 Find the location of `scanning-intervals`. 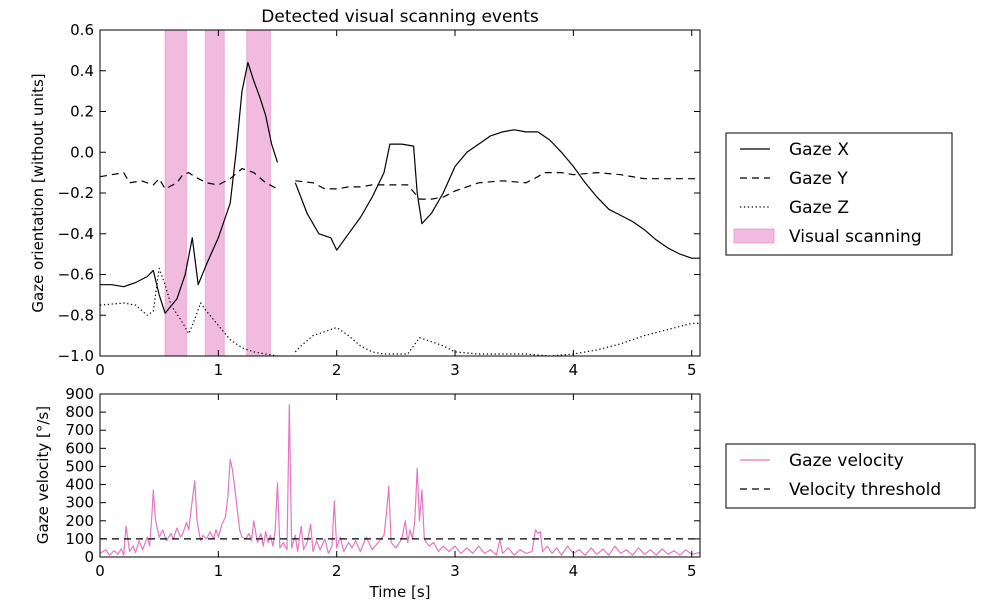

scanning-intervals is located at coordinates (217, 193).